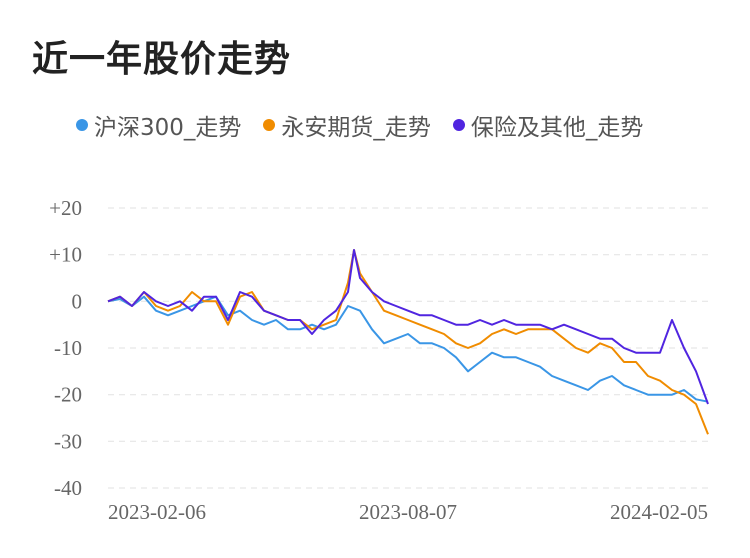  What do you see at coordinates (65, 208) in the screenshot?
I see `y-tick-label: +20` at bounding box center [65, 208].